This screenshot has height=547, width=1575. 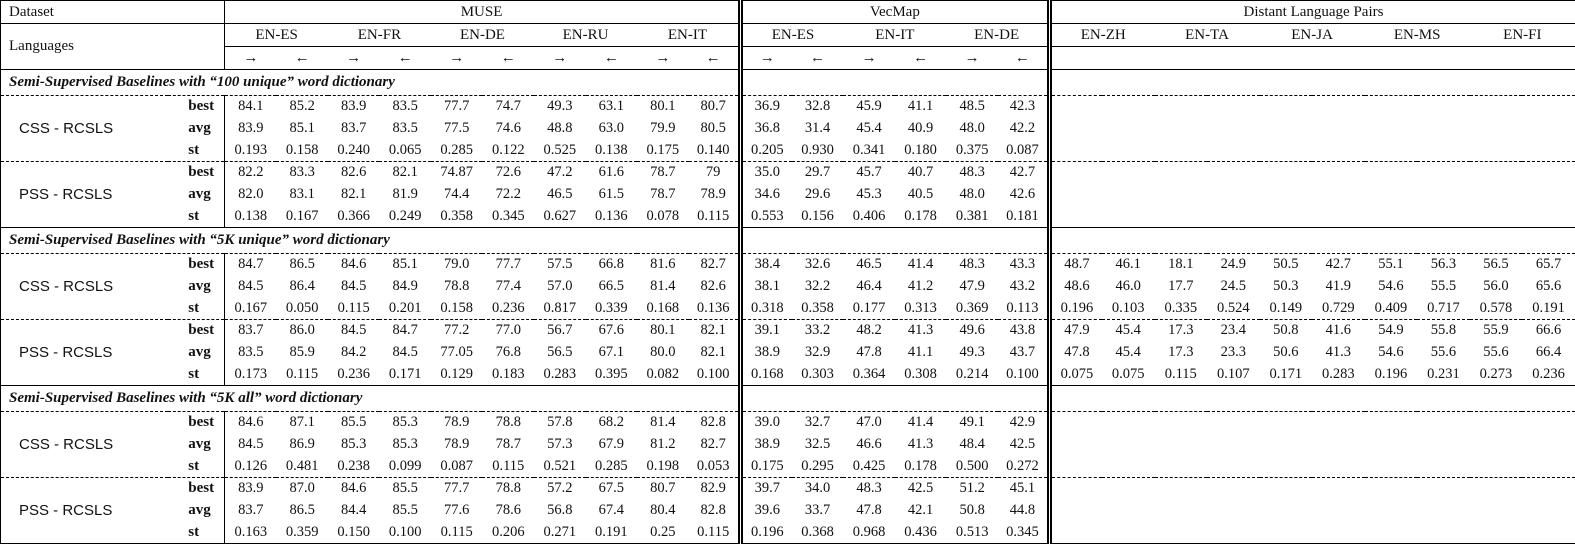 What do you see at coordinates (197, 216) in the screenshot?
I see `stat-label: st` at bounding box center [197, 216].